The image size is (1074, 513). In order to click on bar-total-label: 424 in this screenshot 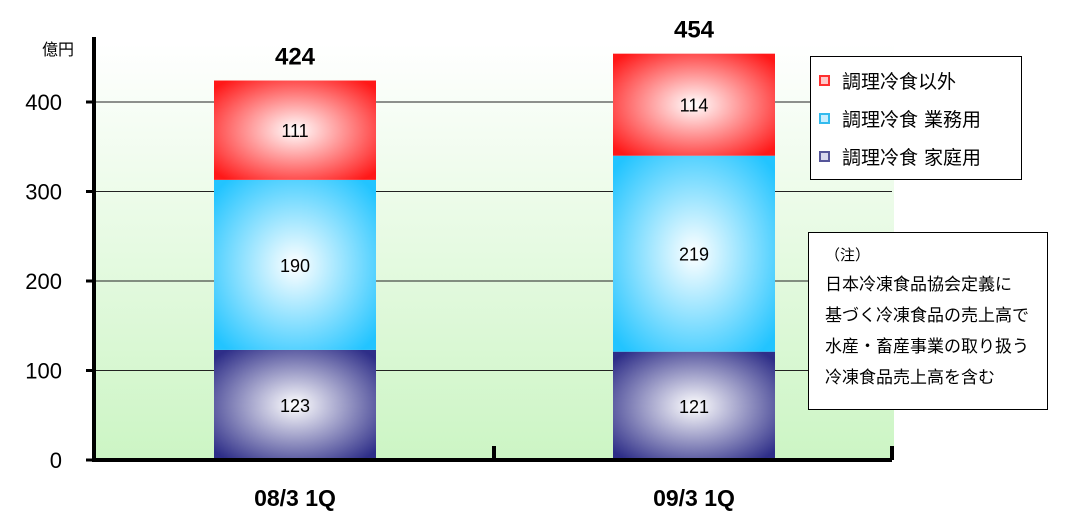, I will do `click(295, 57)`.